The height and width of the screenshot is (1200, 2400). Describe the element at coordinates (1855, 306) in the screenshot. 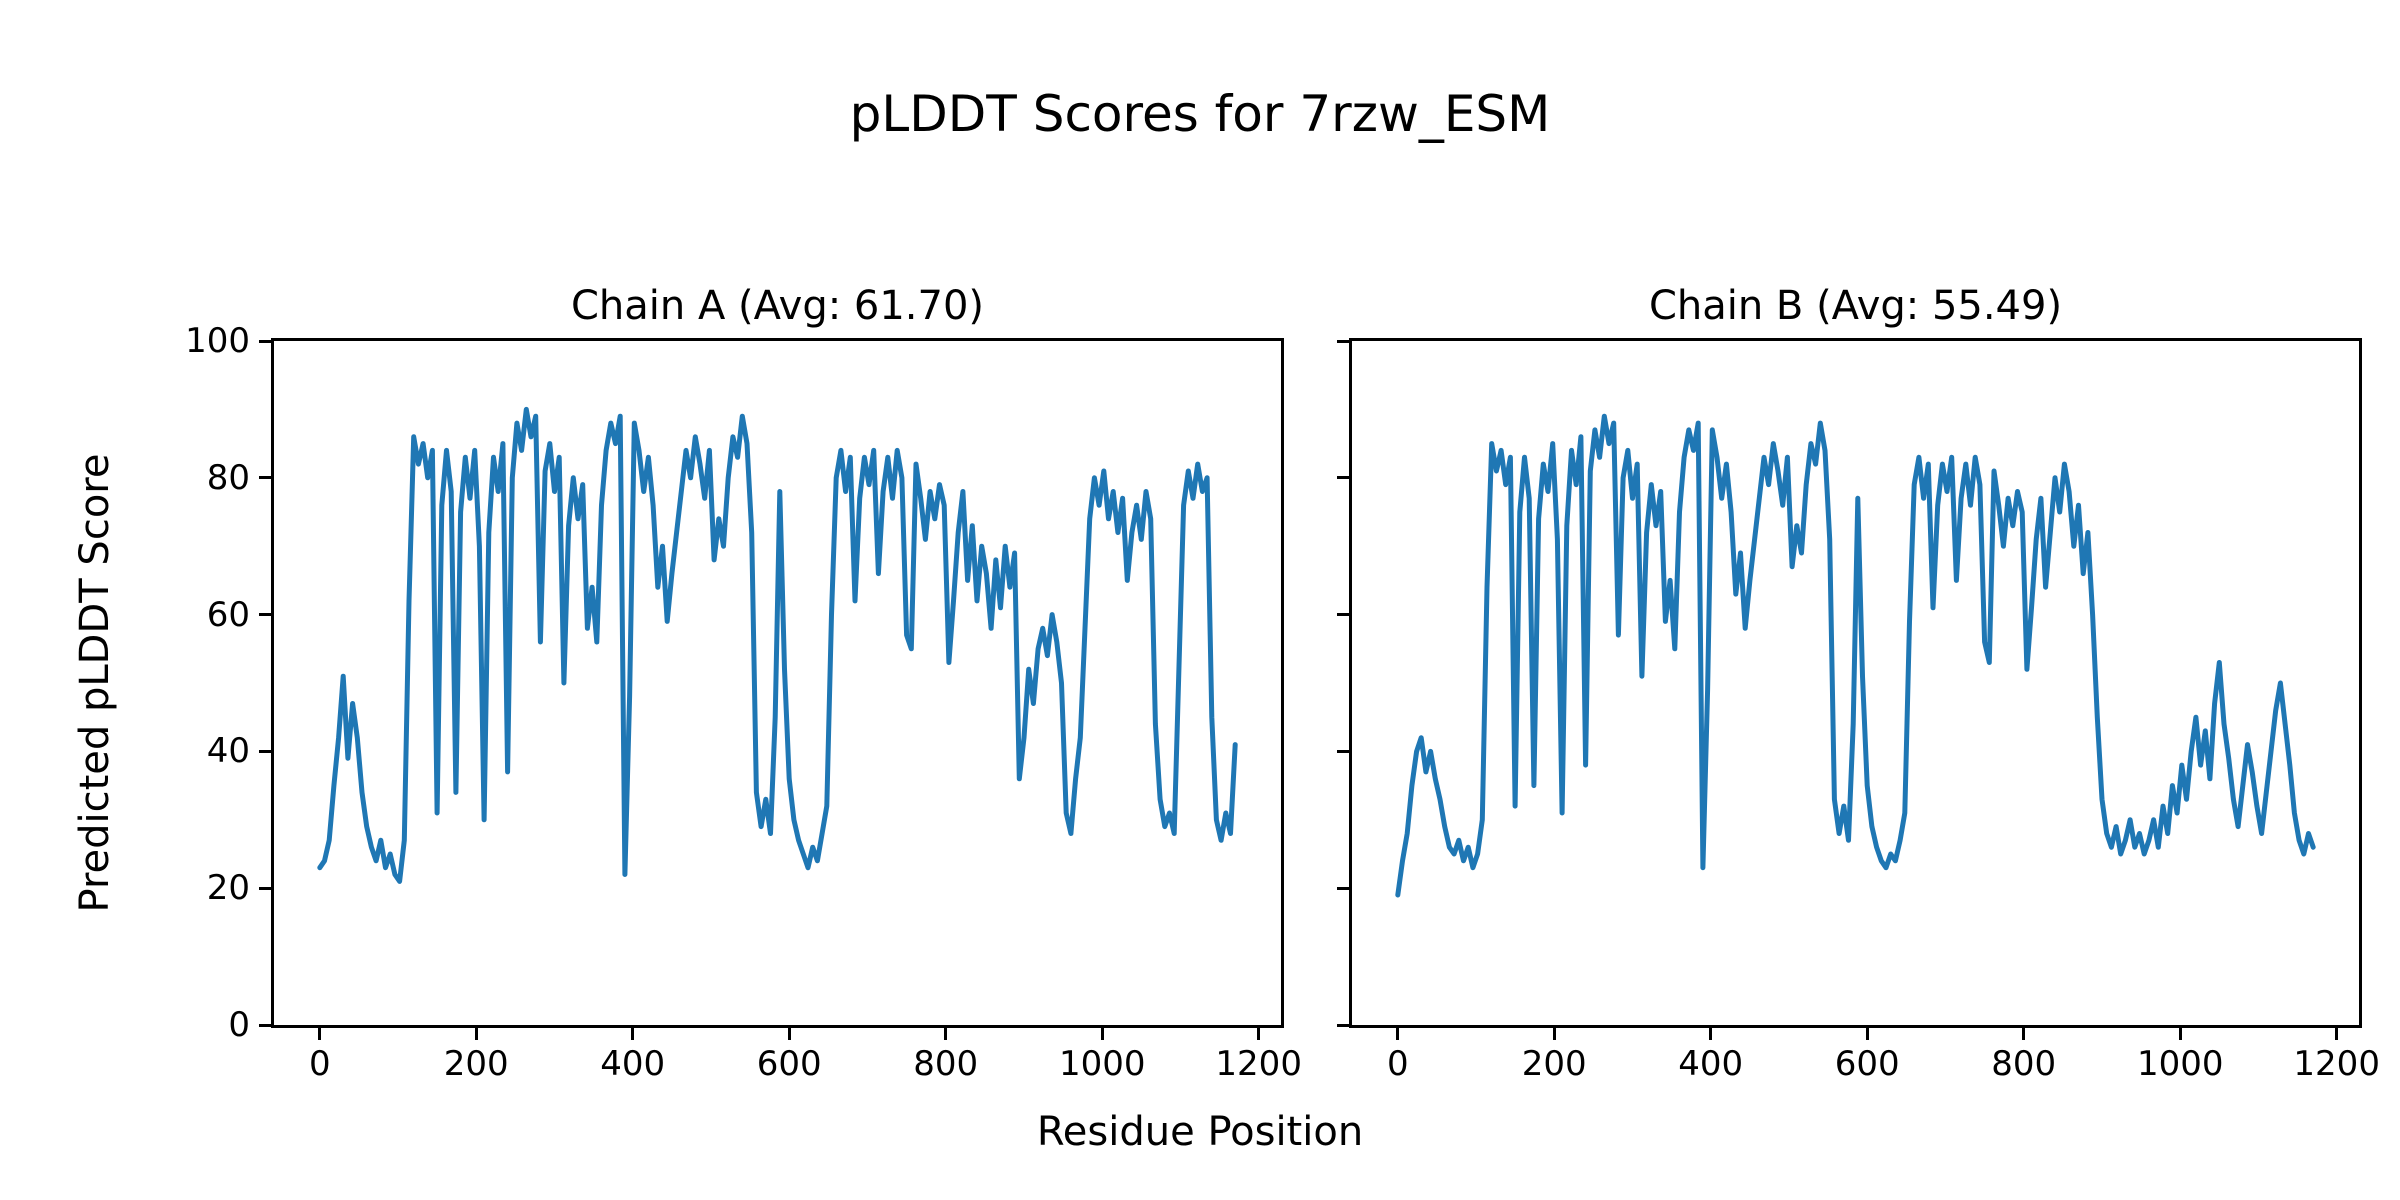

I see `subplot-title-chain-b: Chain B (Avg: 55.49)` at that location.